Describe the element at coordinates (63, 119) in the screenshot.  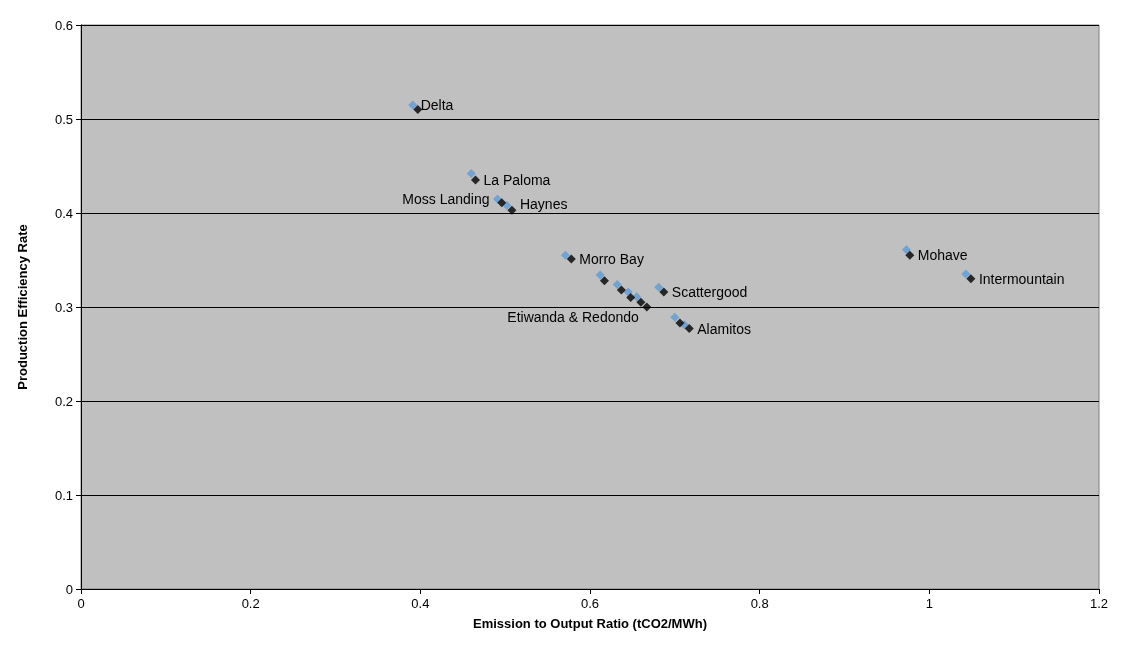
I see `y-tick-label: 0.5` at that location.